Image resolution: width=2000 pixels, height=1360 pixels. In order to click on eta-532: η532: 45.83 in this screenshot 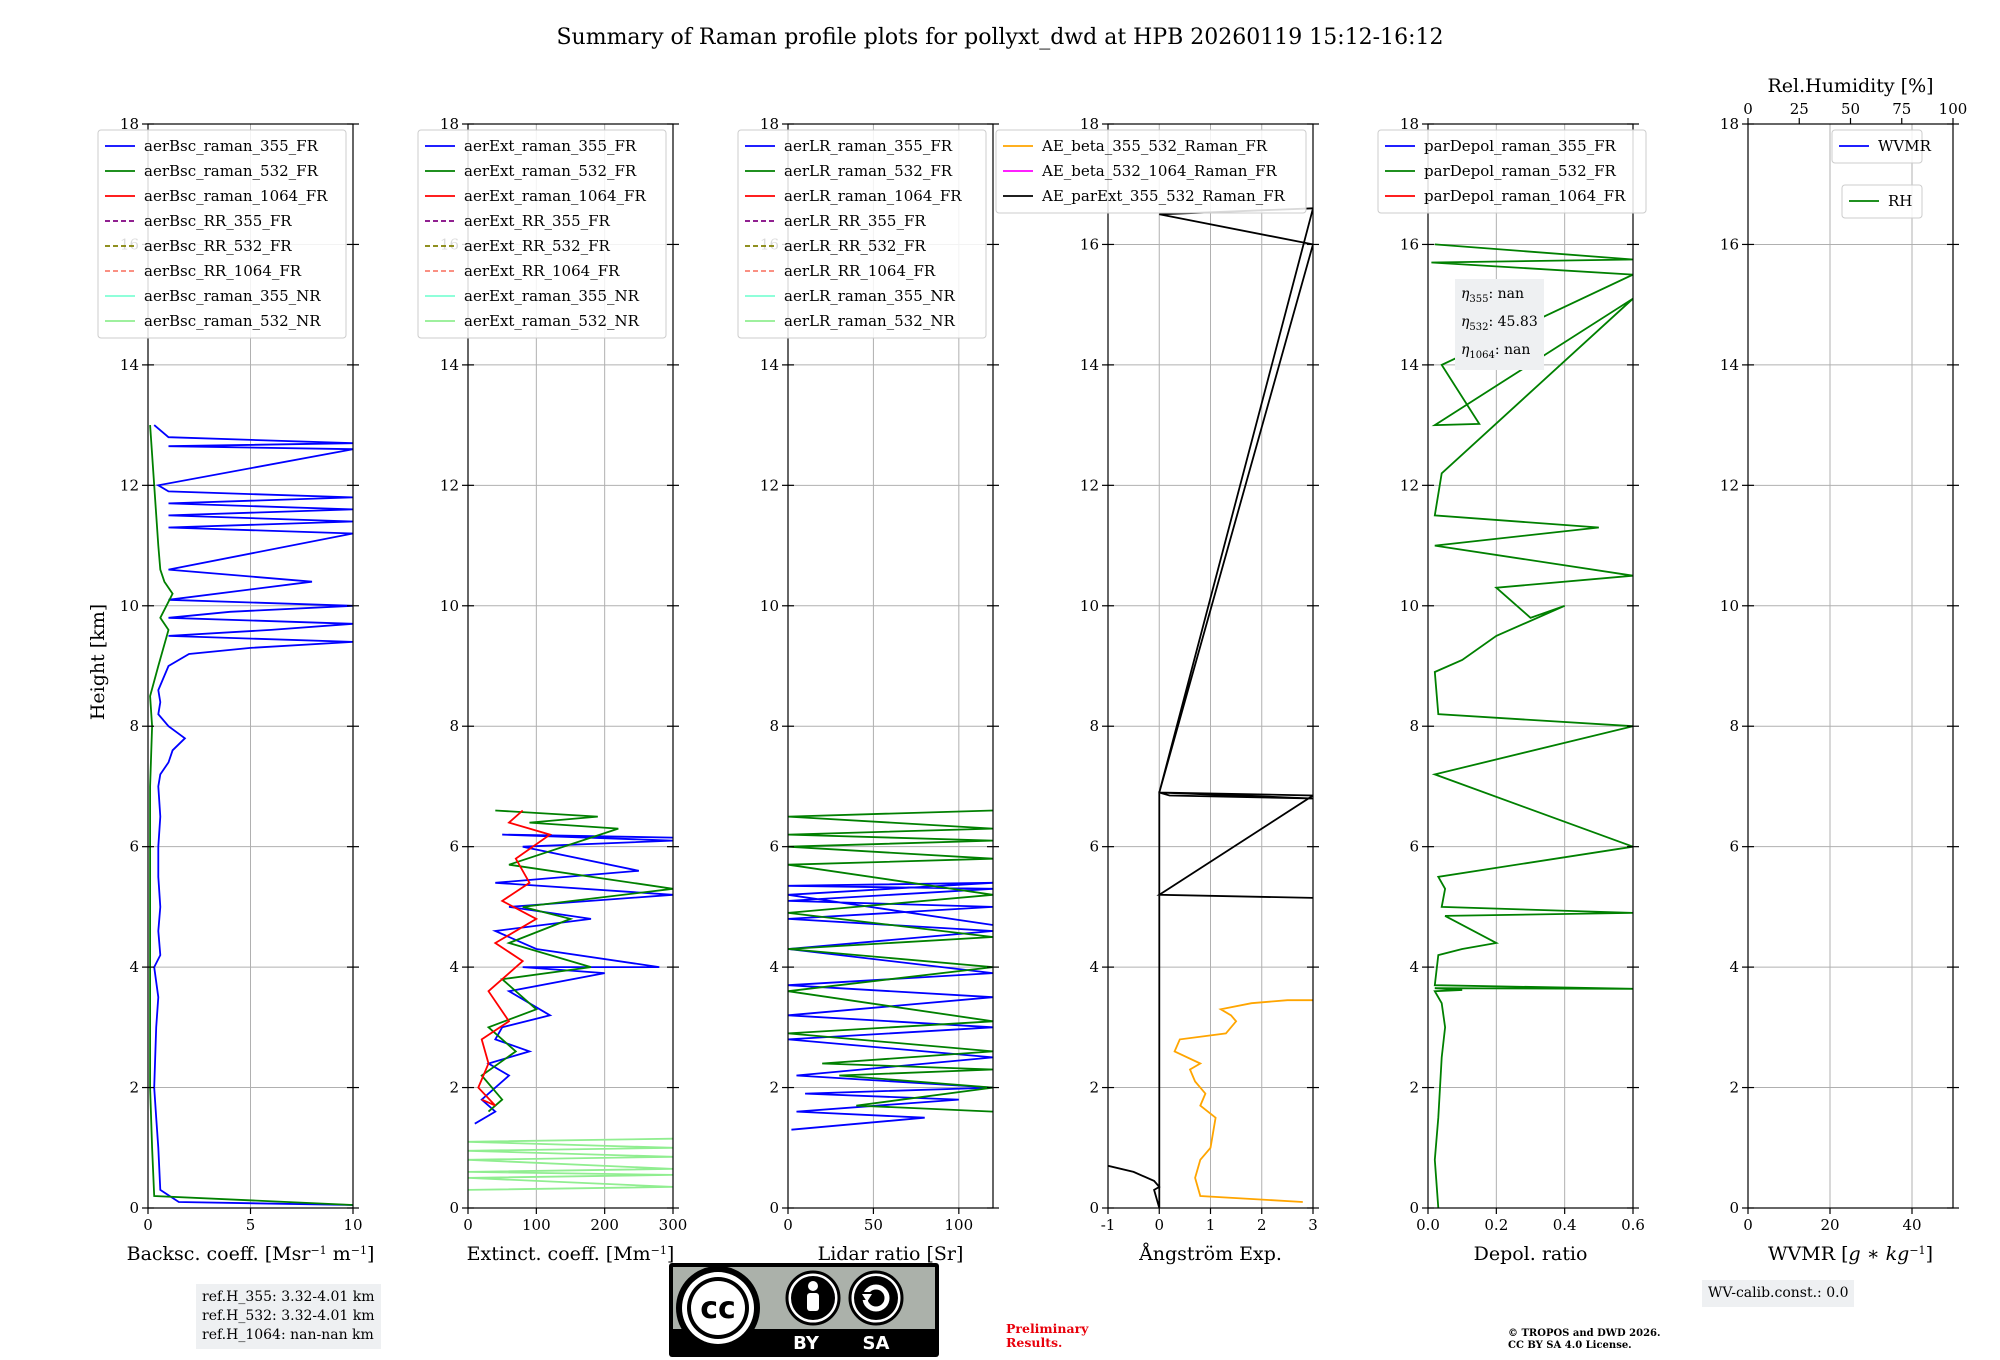, I will do `click(1499, 323)`.